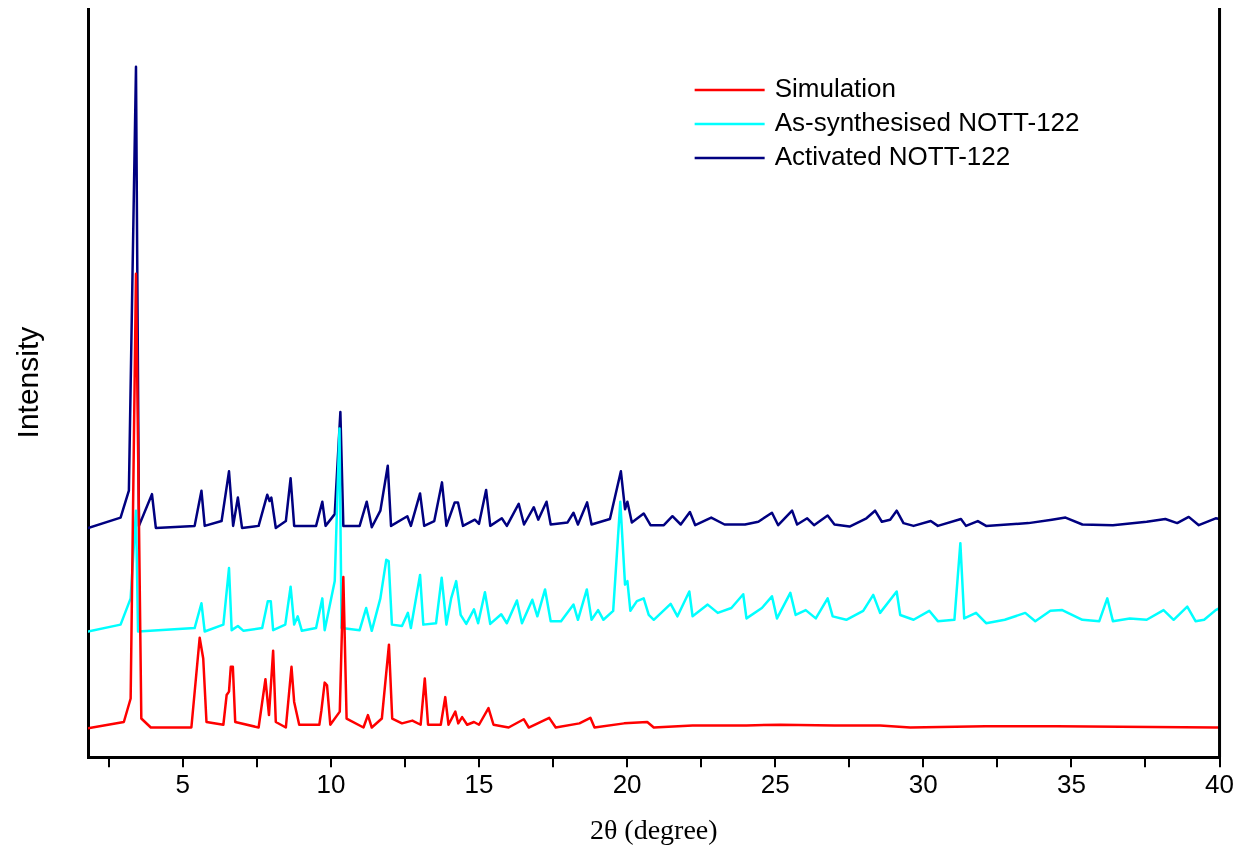  What do you see at coordinates (923, 783) in the screenshot?
I see `x-tick-label: 30` at bounding box center [923, 783].